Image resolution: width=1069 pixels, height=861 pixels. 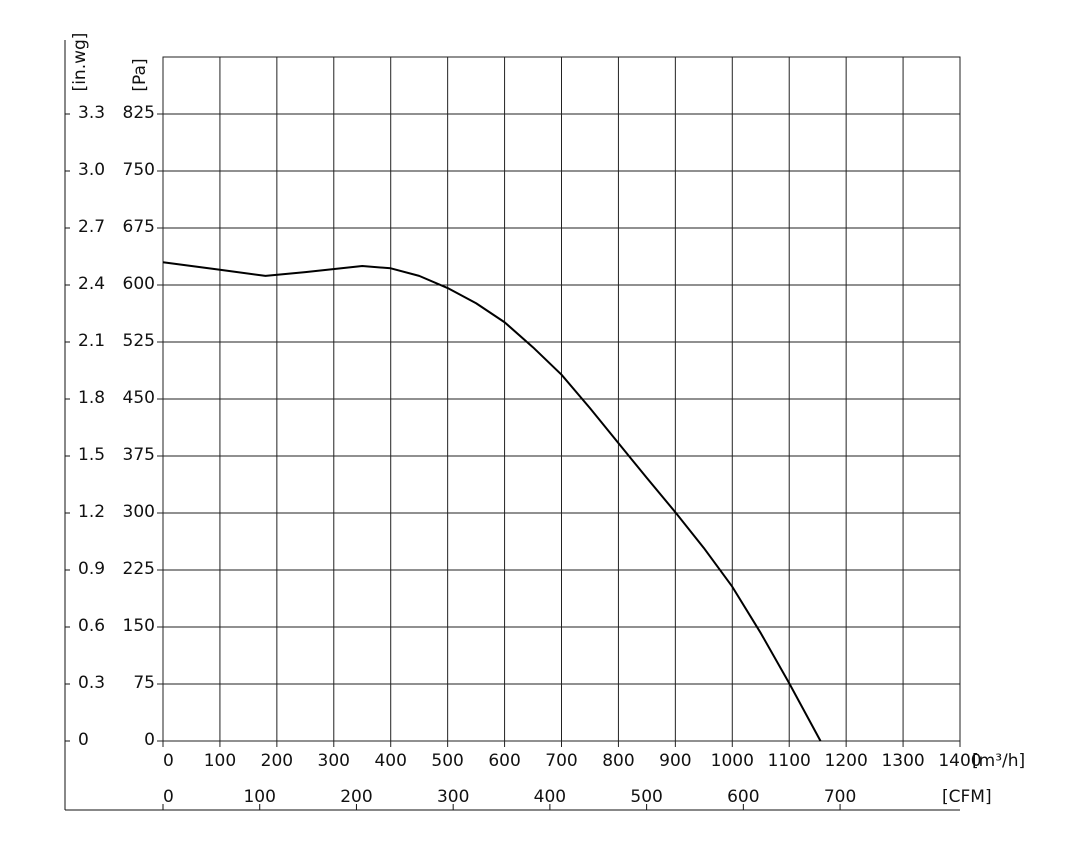 I want to click on x2-tick-label: 500, so click(x=646, y=797).